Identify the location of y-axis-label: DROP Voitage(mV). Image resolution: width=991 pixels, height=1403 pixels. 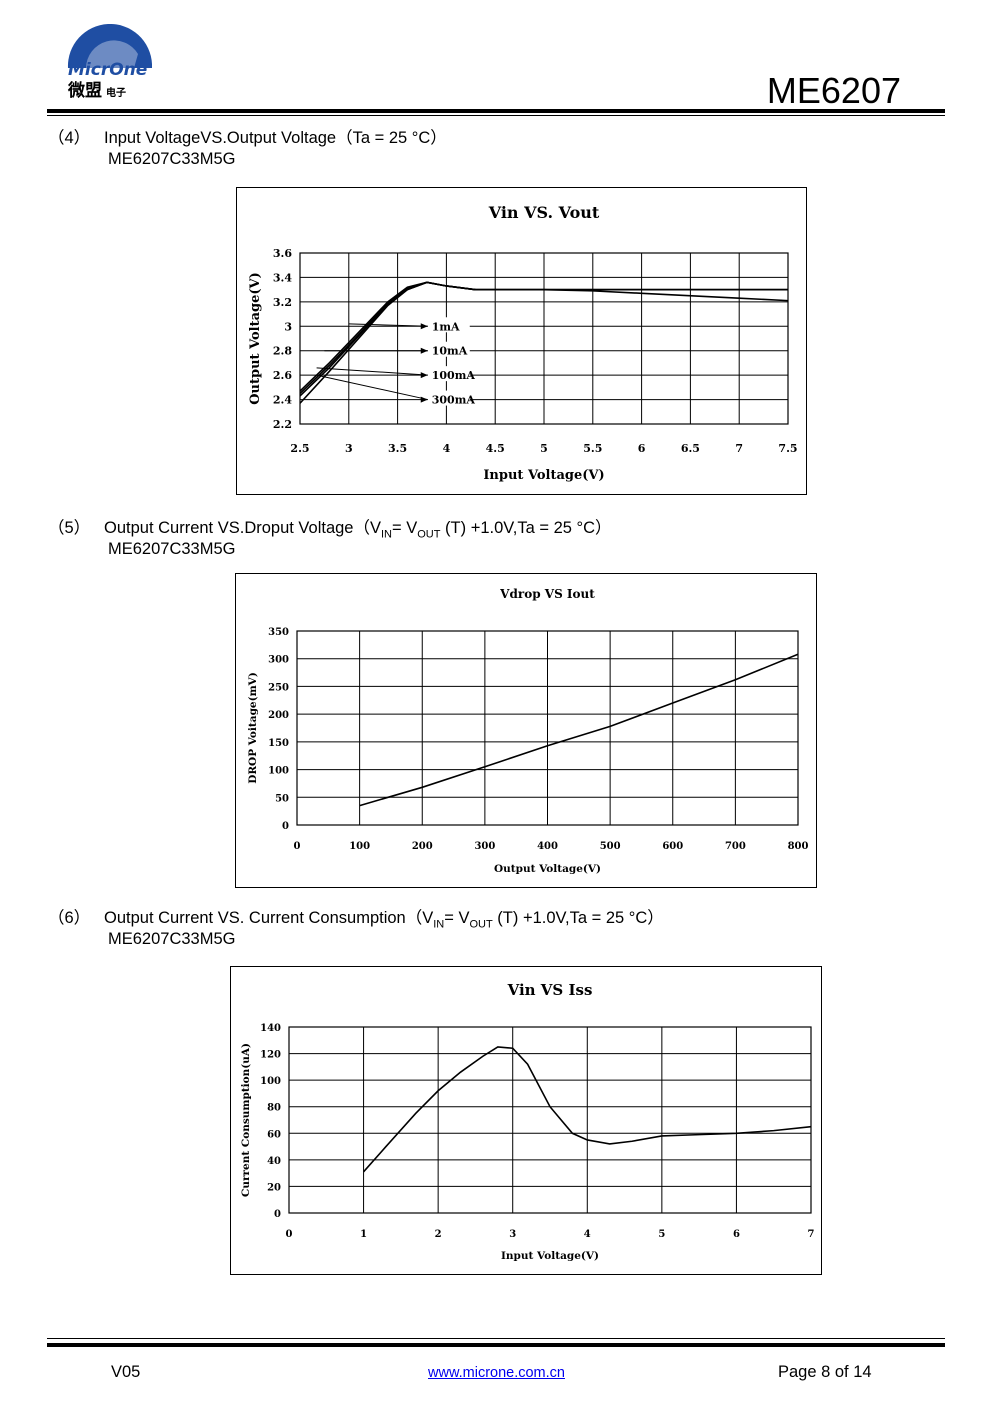
(253, 728).